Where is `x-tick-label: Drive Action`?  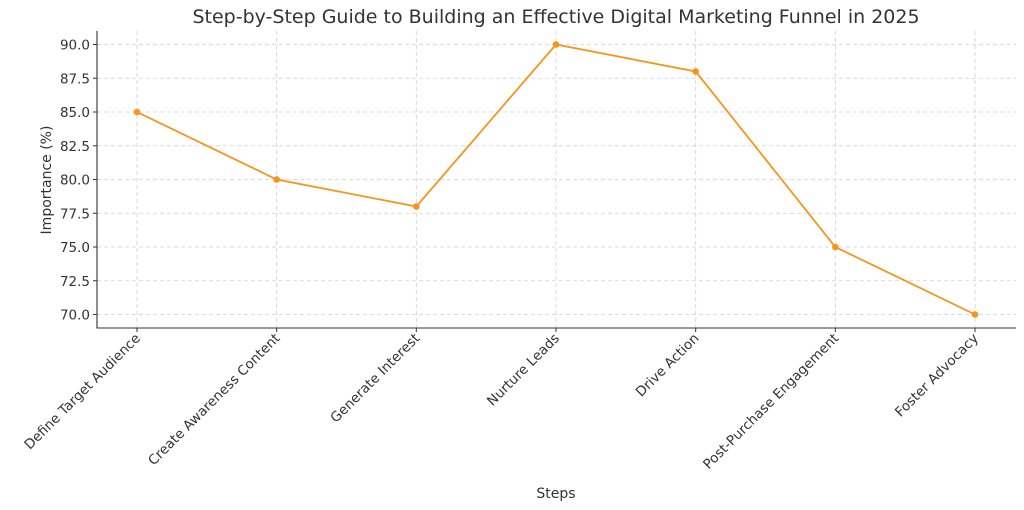 x-tick-label: Drive Action is located at coordinates (668, 366).